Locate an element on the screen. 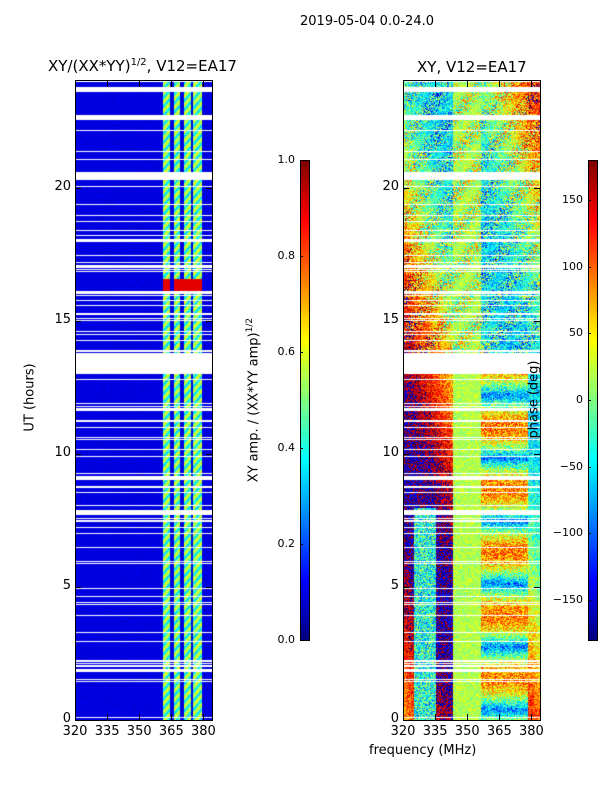 Image resolution: width=600 pixels, height=800 pixels. phase-colorbar-tick-label: 150 is located at coordinates (572, 199).